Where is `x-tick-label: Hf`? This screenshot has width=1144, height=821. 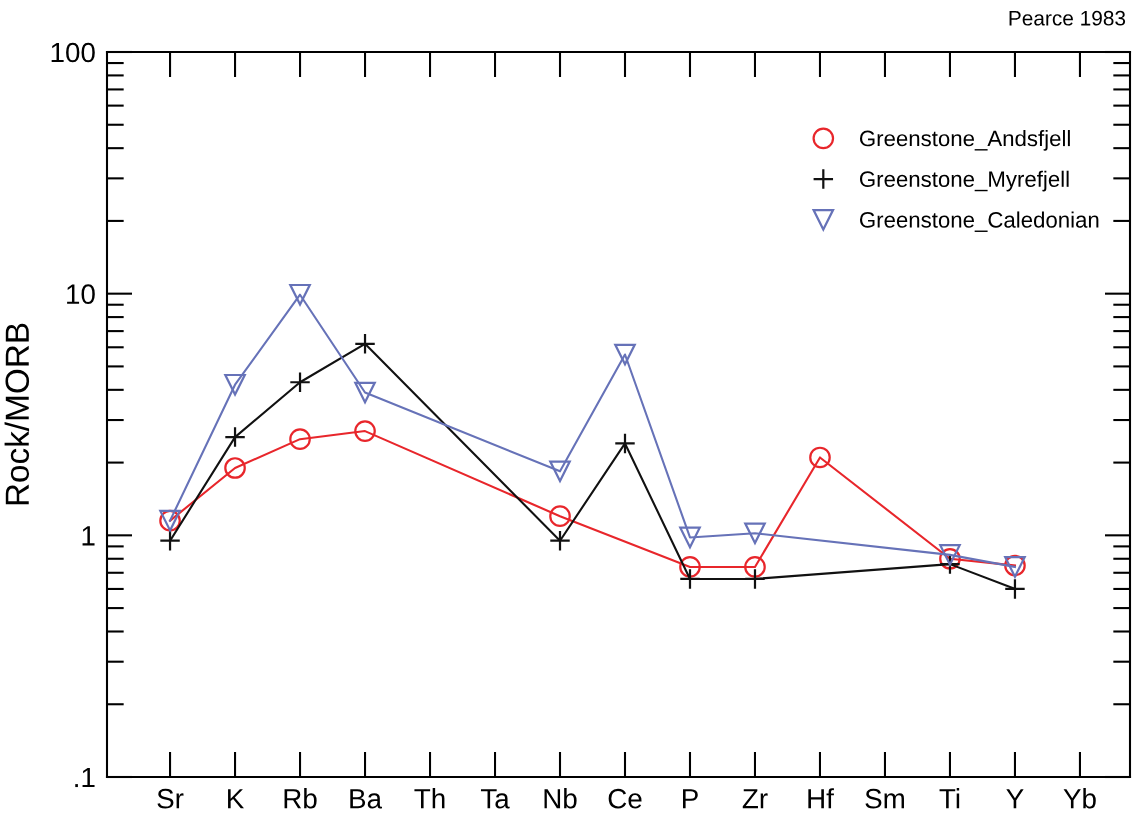
x-tick-label: Hf is located at coordinates (821, 798).